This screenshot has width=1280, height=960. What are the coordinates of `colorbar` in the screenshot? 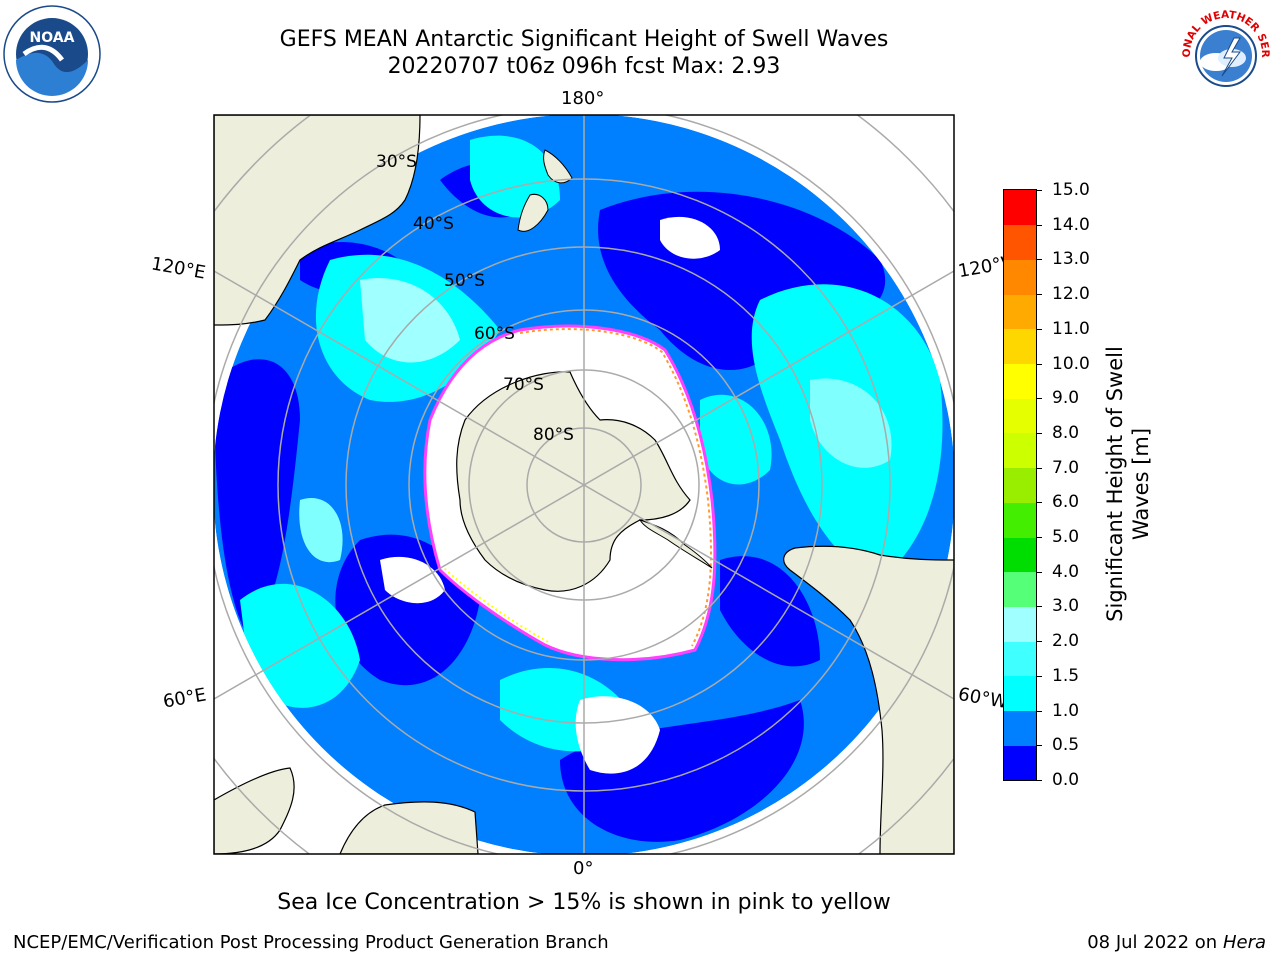 It's located at (1020, 485).